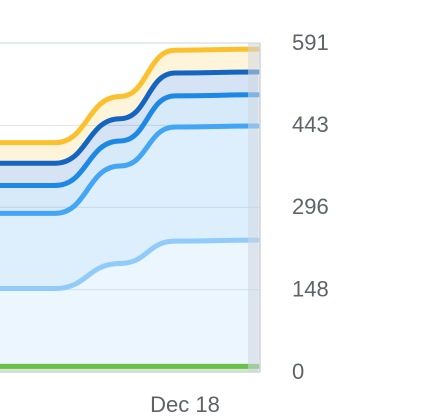 The height and width of the screenshot is (418, 422). I want to click on y-axis-ticks: 591 443 296 148 0, so click(310, 207).